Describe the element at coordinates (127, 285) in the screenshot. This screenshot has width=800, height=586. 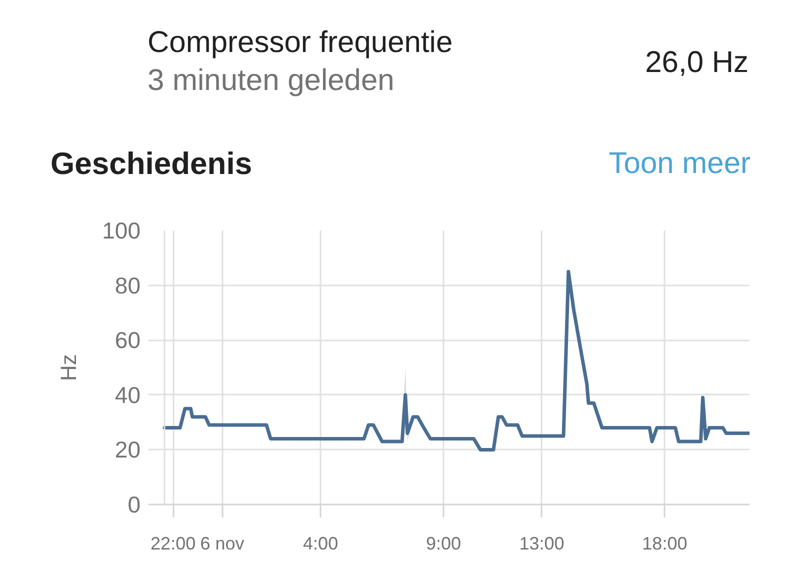
I see `y-tick-label: 80` at that location.